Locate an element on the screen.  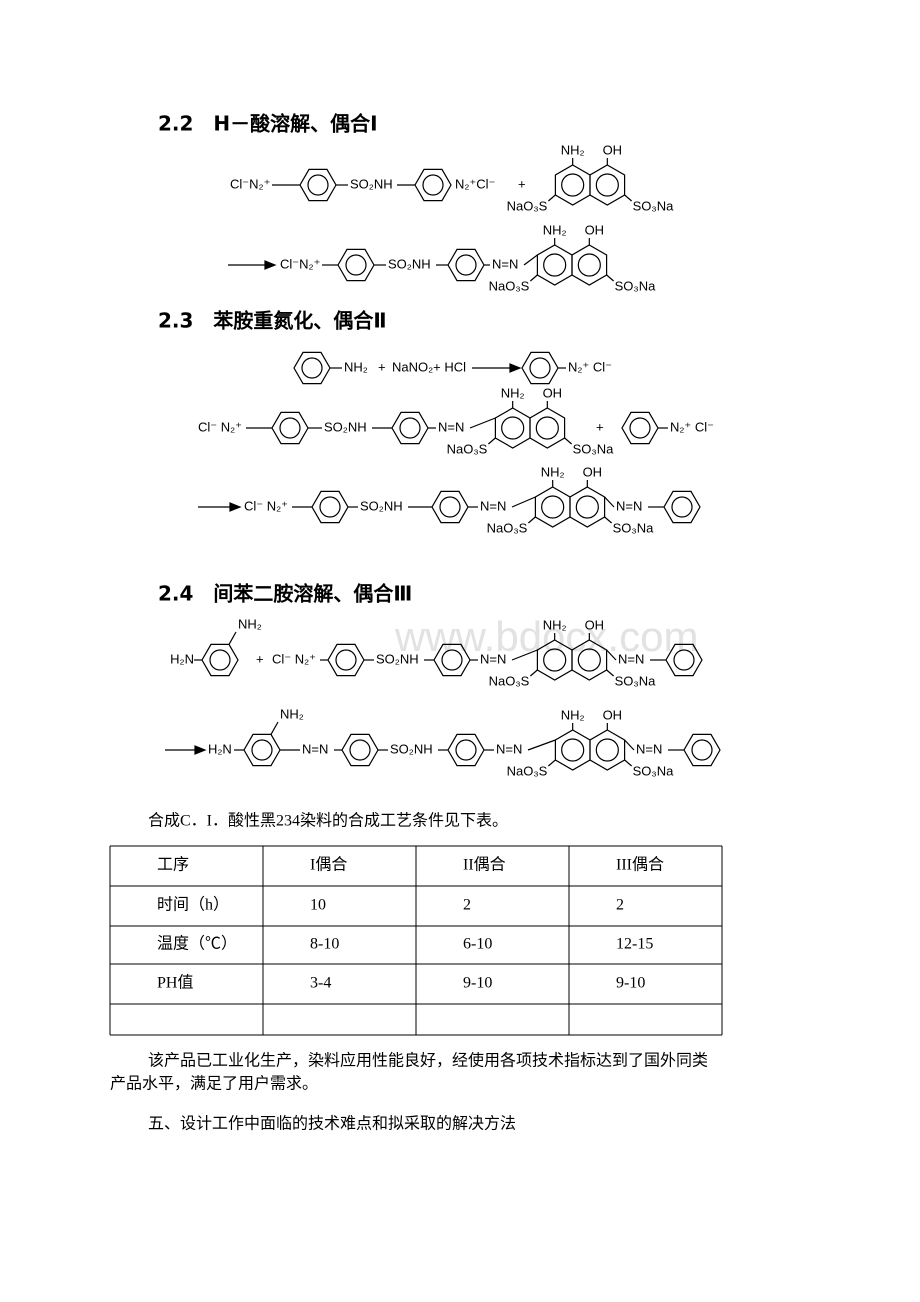
table-header: I偶合 is located at coordinates (328, 865).